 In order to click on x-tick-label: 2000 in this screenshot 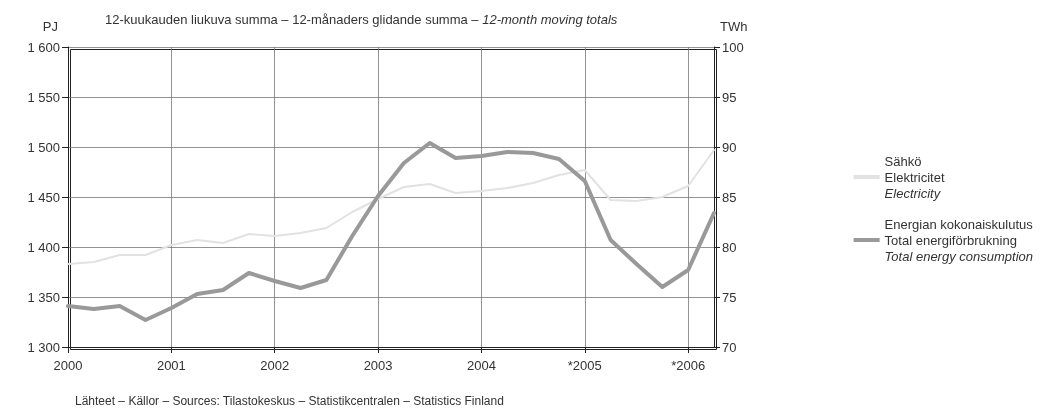, I will do `click(68, 365)`.